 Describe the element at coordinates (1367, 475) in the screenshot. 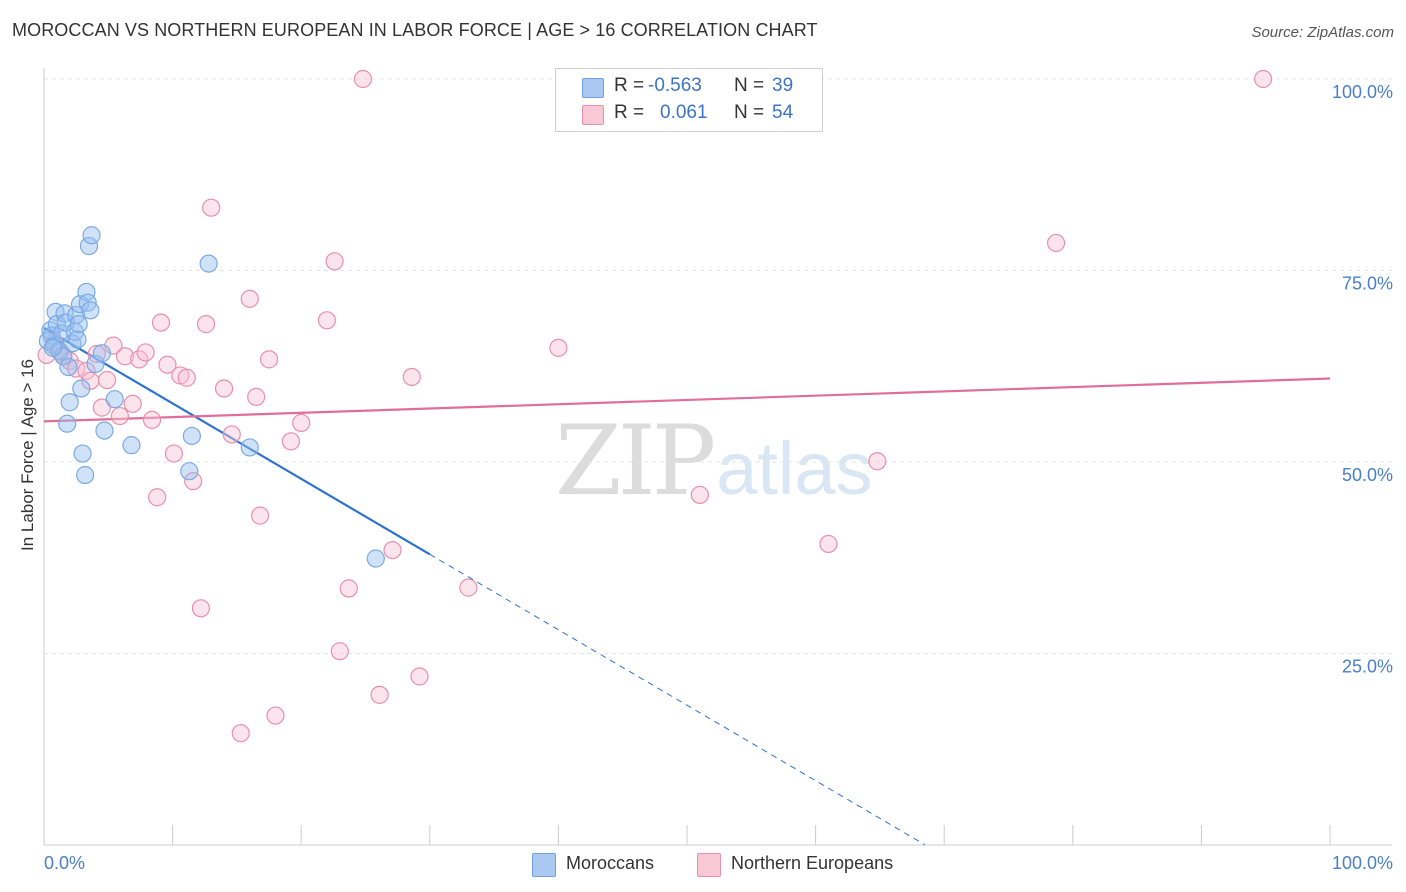

I see `y-tick-label: 50.0%` at that location.